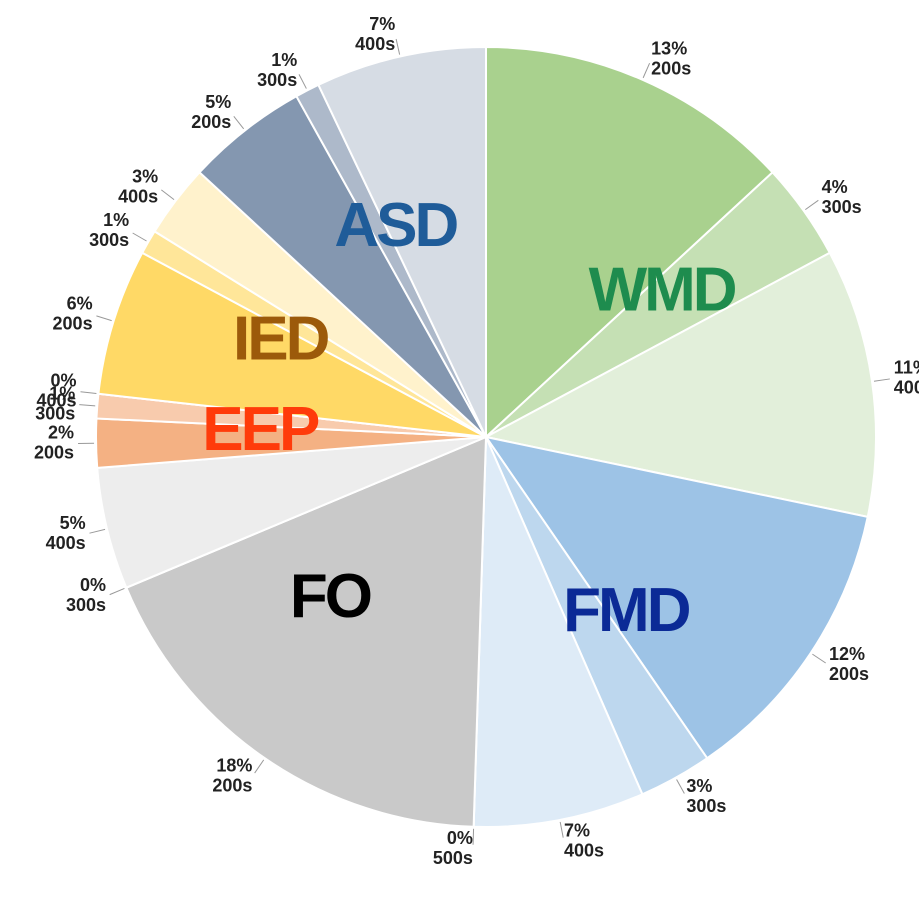 The width and height of the screenshot is (919, 900). Describe the element at coordinates (835, 187) in the screenshot. I see `slice-percent: 4%` at that location.